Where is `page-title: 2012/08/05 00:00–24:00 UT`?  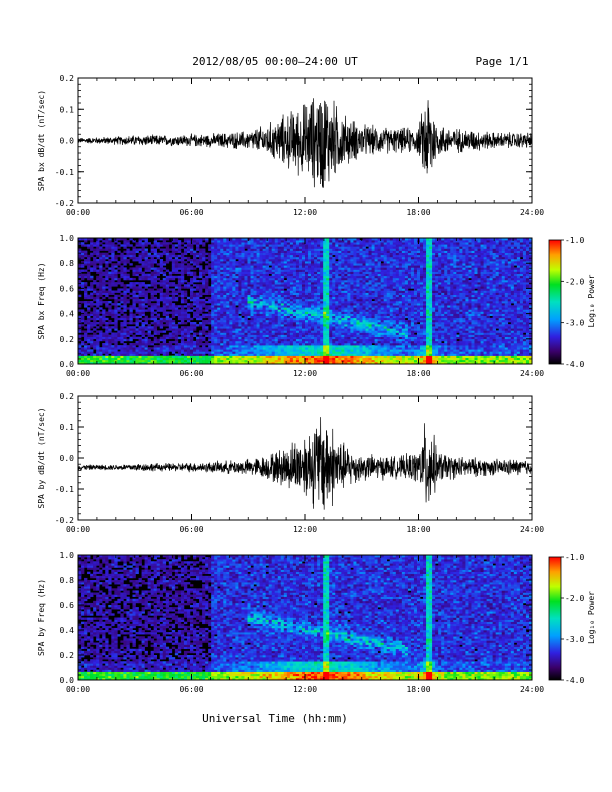 page-title: 2012/08/05 00:00–24:00 UT is located at coordinates (275, 61).